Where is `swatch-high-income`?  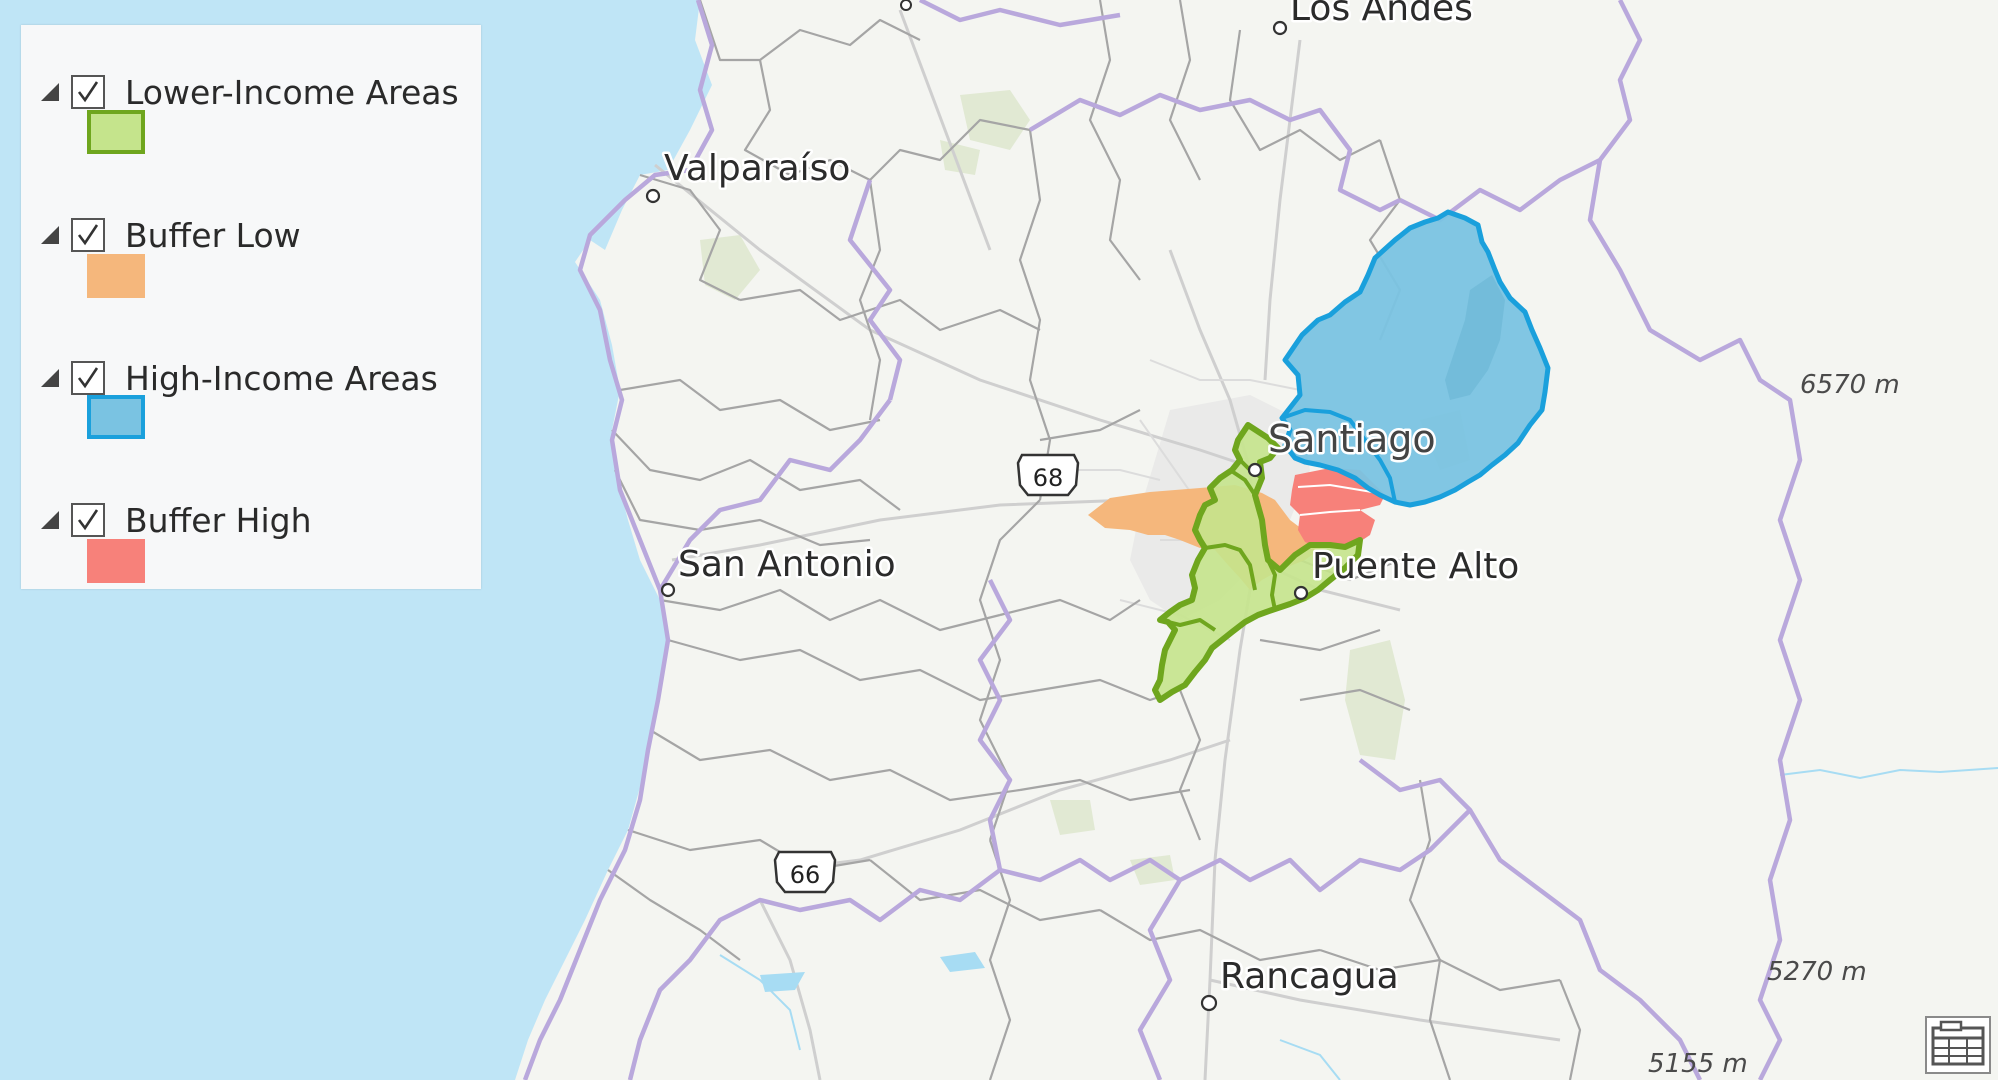 swatch-high-income is located at coordinates (116, 417).